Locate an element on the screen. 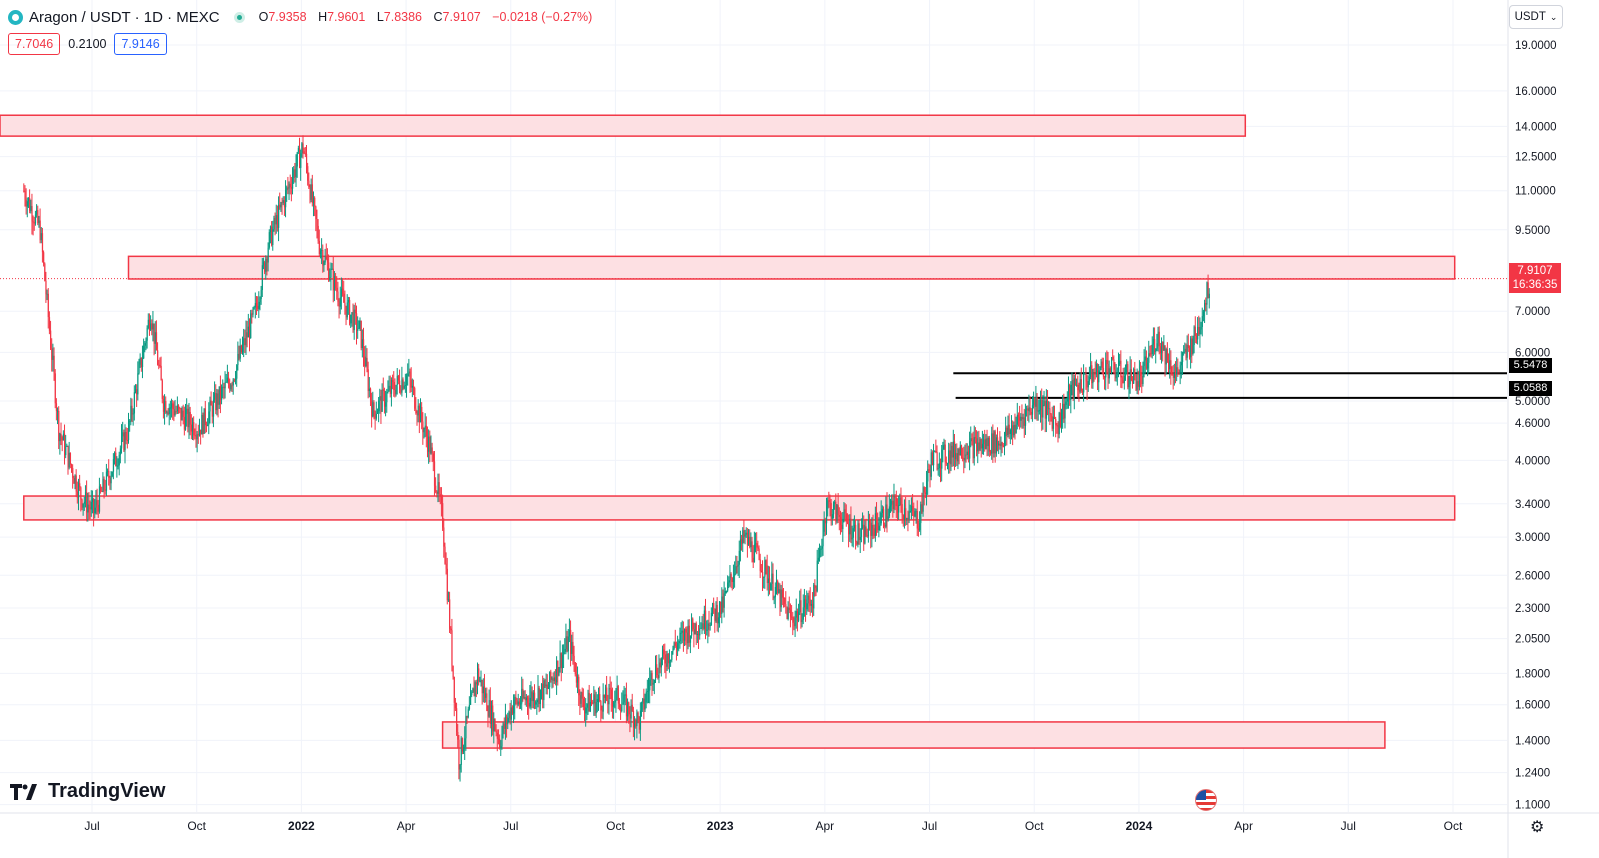 The image size is (1599, 858). tradingview-logo: TradingView is located at coordinates (87, 791).